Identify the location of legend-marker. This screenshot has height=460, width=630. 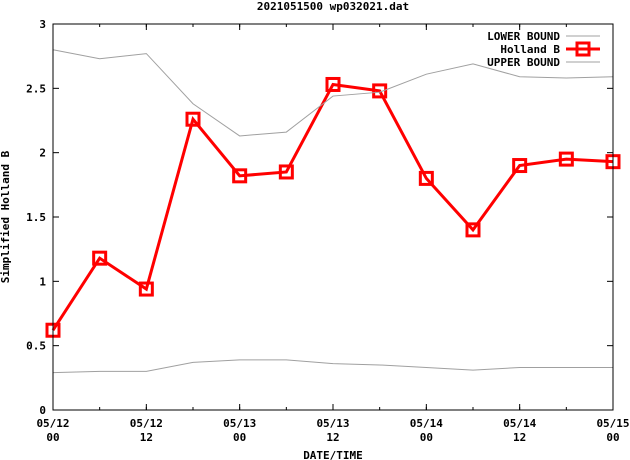
(583, 49).